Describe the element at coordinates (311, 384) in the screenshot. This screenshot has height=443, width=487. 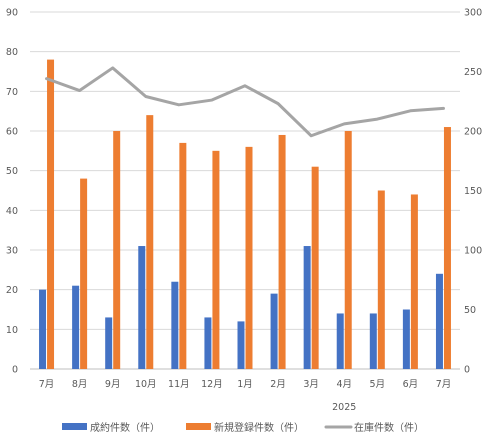
I see `x-tick-label: 3月` at that location.